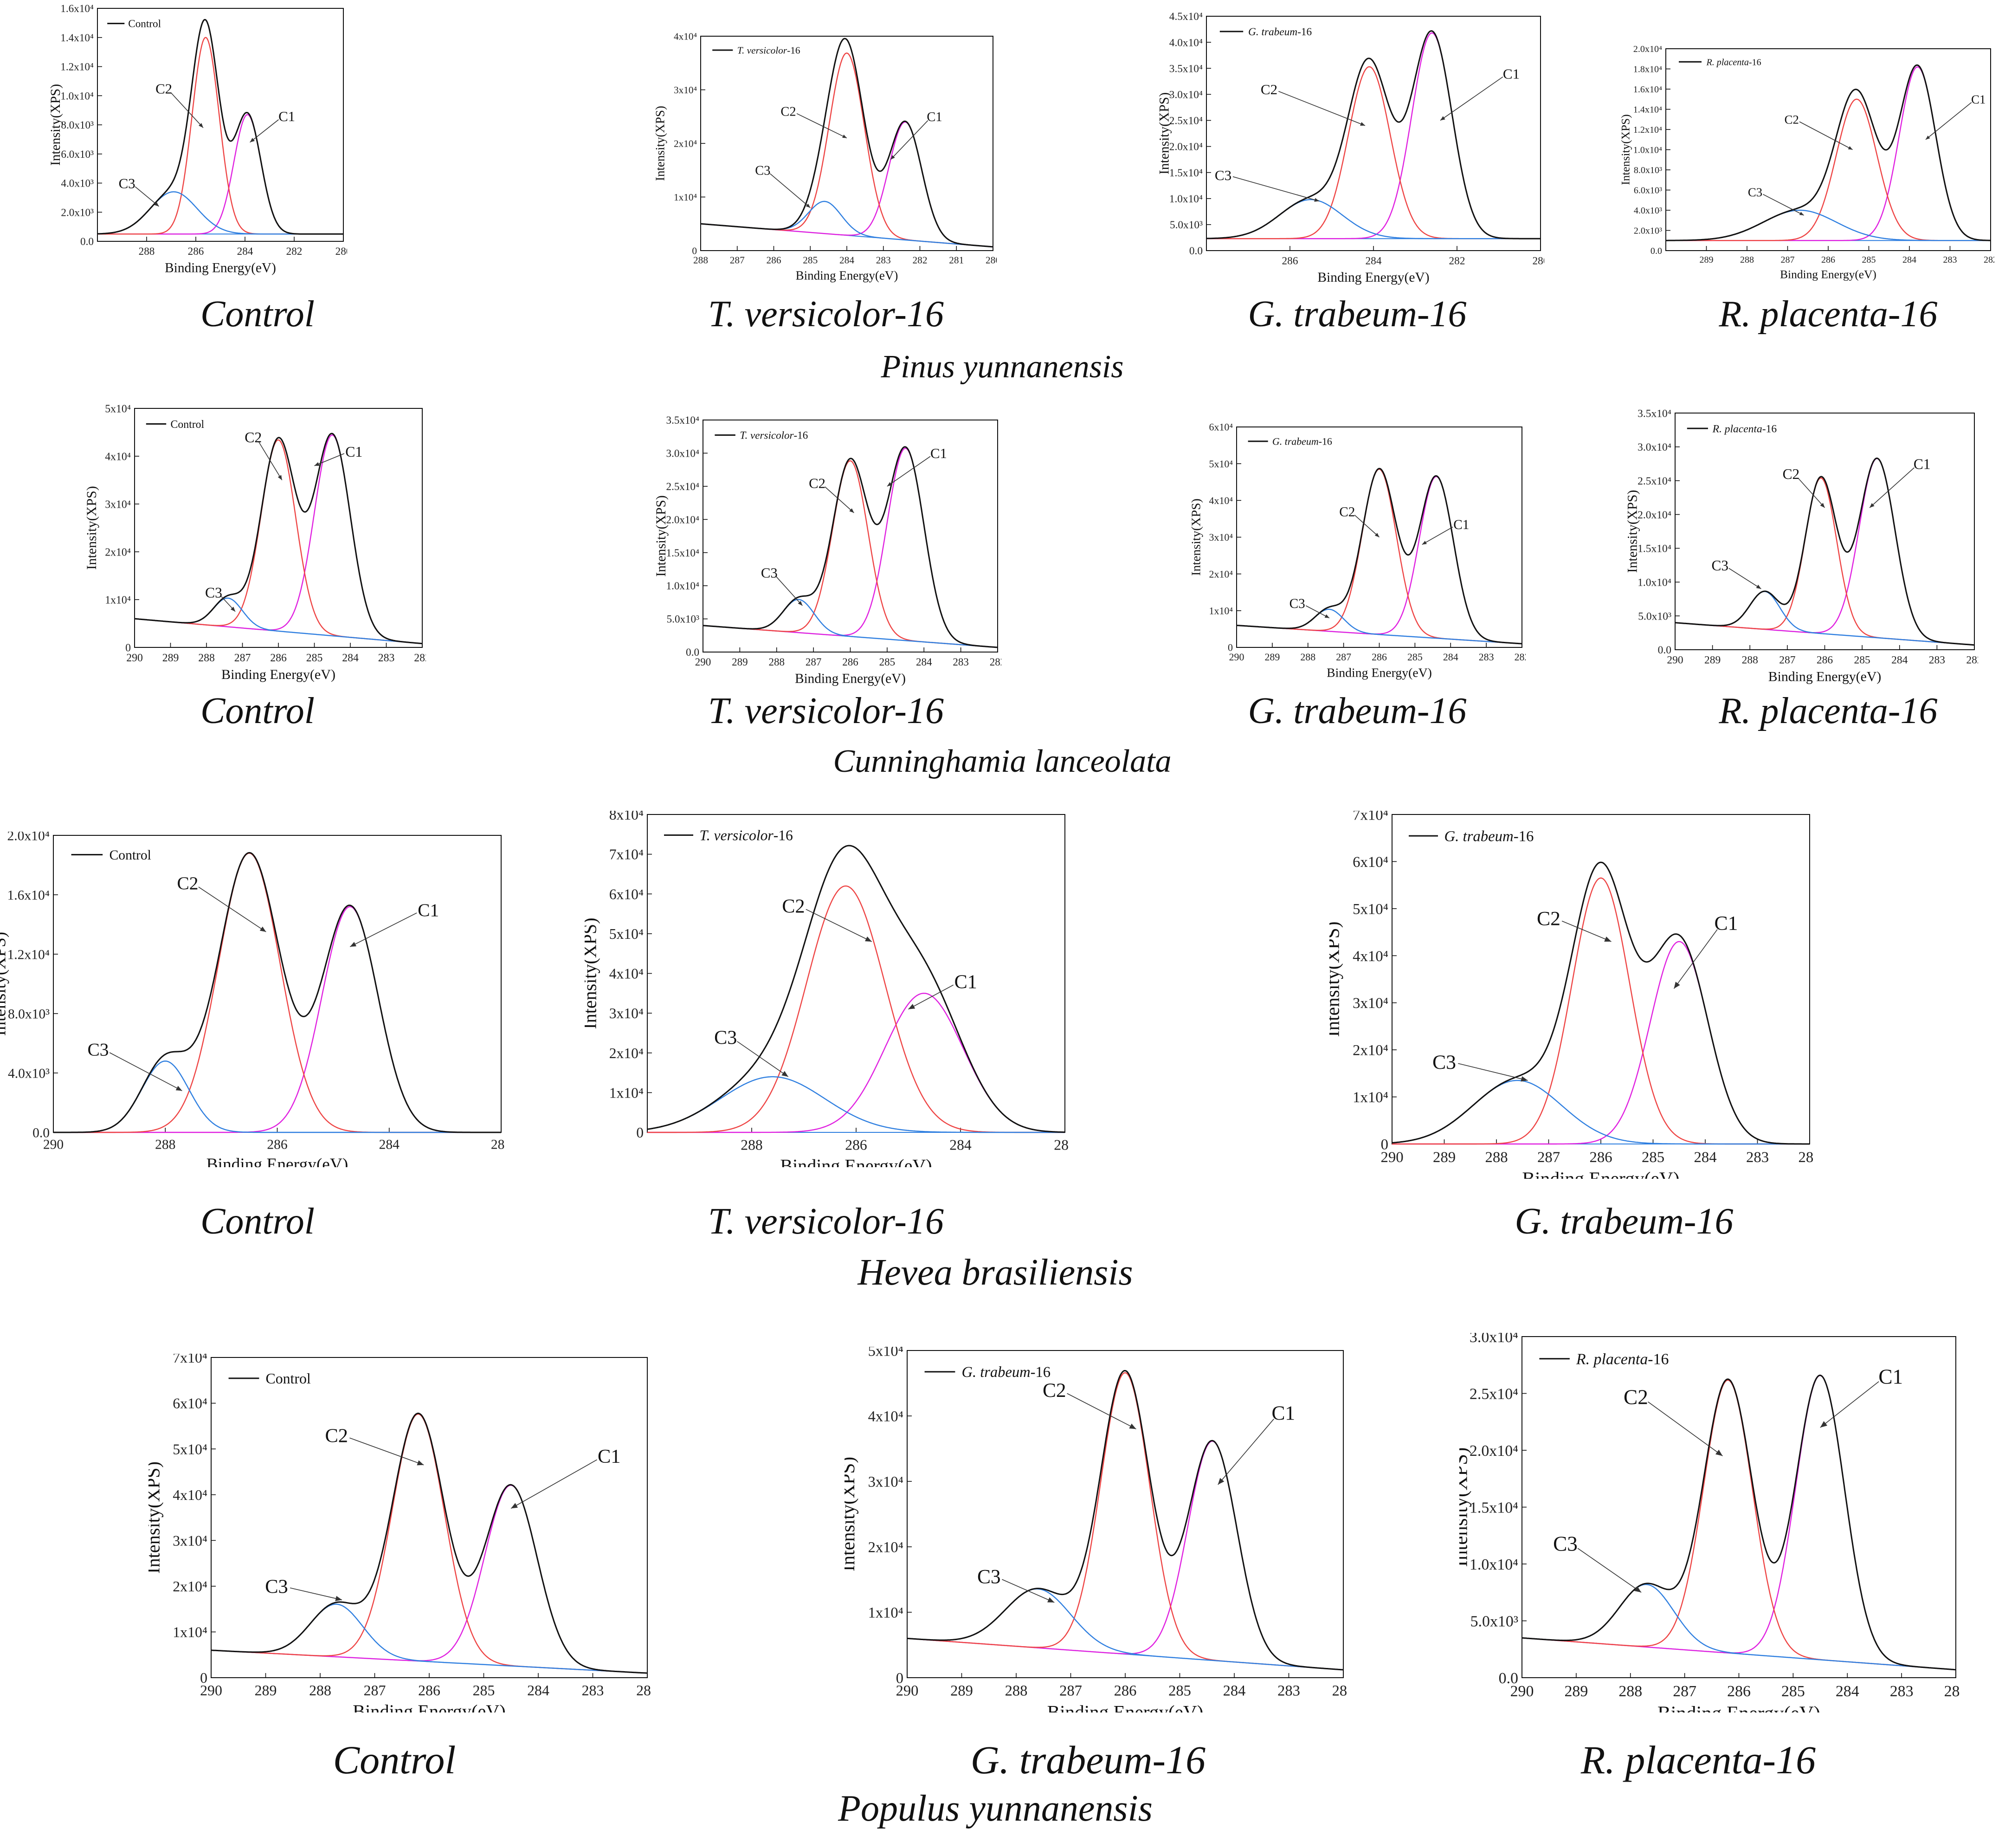 This screenshot has width=2005, height=1848. I want to click on y-tick-label: 8x10⁴, so click(626, 817).